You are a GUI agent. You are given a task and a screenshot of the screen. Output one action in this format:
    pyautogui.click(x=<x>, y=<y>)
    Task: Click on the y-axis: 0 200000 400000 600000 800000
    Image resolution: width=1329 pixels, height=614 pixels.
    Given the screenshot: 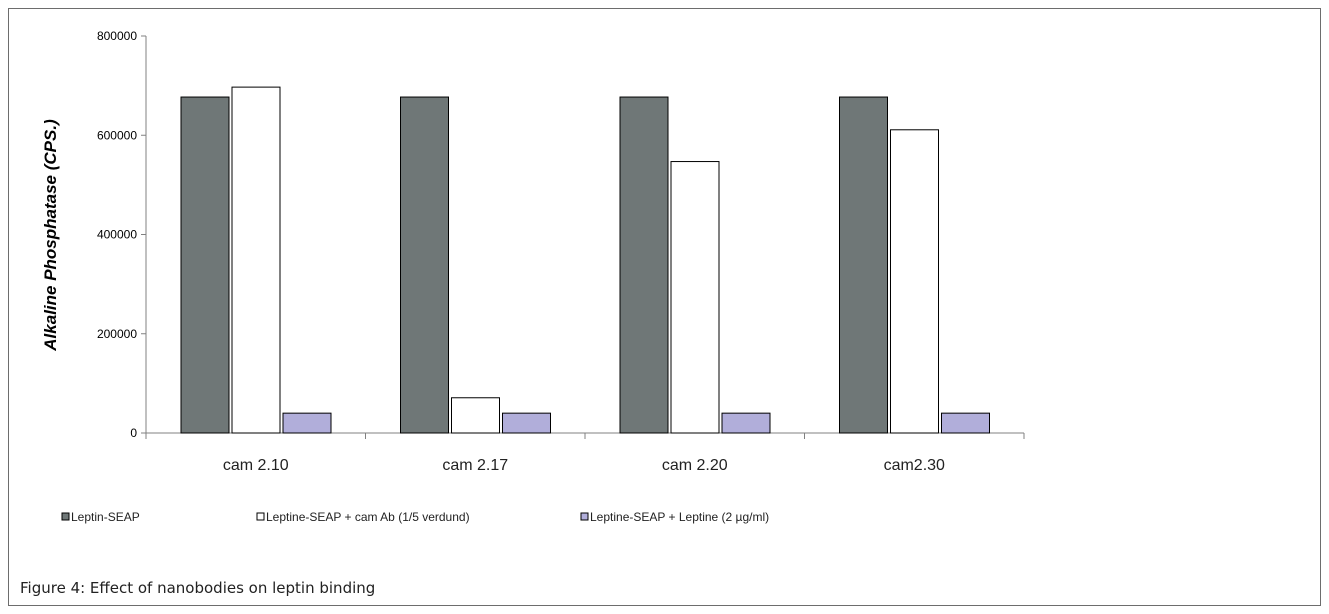 What is the action you would take?
    pyautogui.click(x=122, y=234)
    